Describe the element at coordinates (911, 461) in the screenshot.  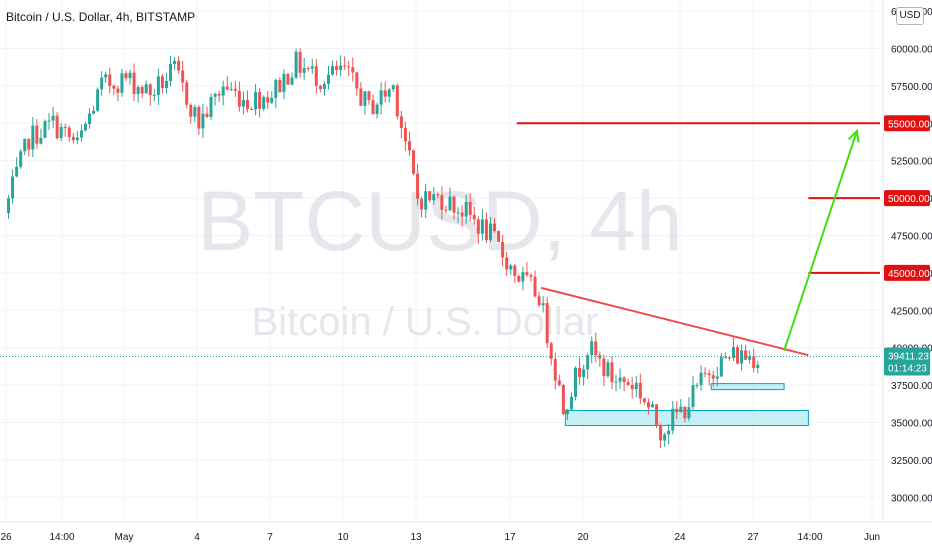
I see `price-tick-label: 32500.00` at that location.